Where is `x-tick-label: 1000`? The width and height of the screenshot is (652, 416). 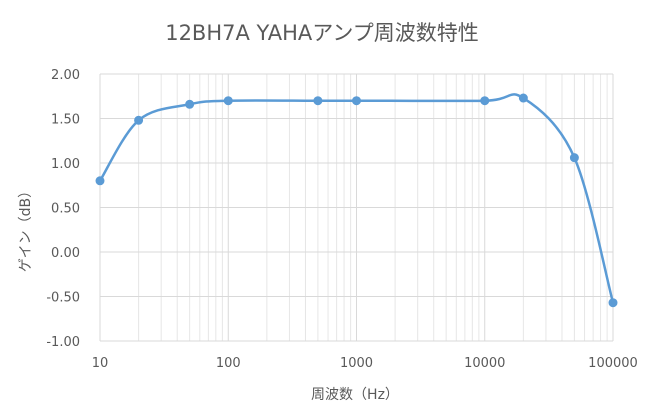 x-tick-label: 1000 is located at coordinates (356, 363).